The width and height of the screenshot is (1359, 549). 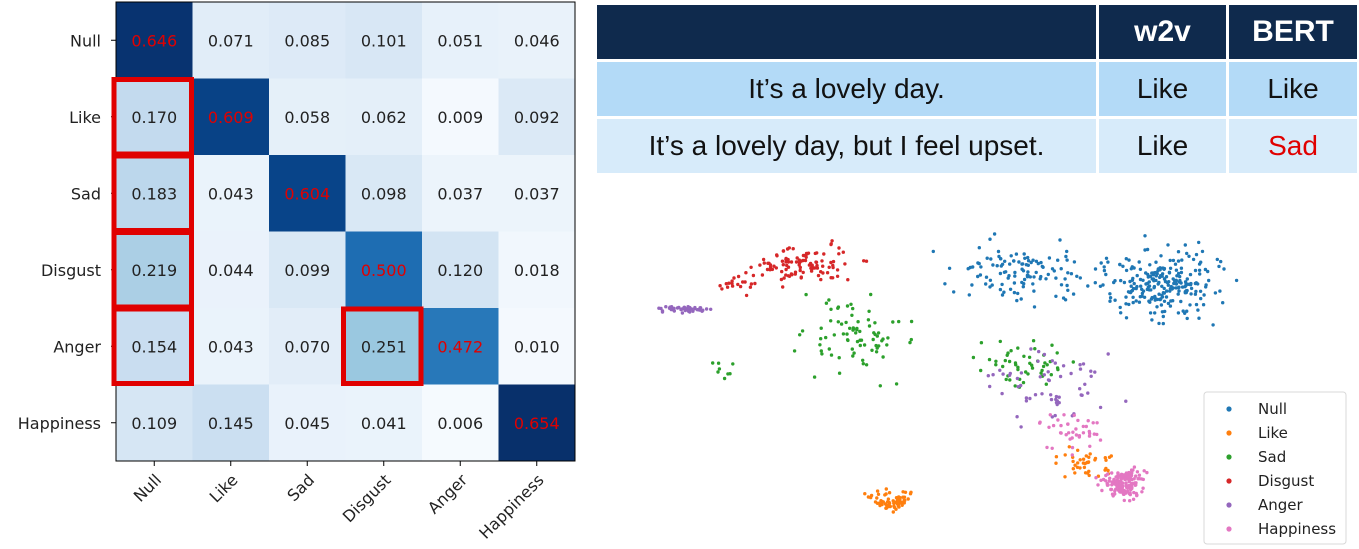 I want to click on legend-entry: Disgust, so click(x=1286, y=481).